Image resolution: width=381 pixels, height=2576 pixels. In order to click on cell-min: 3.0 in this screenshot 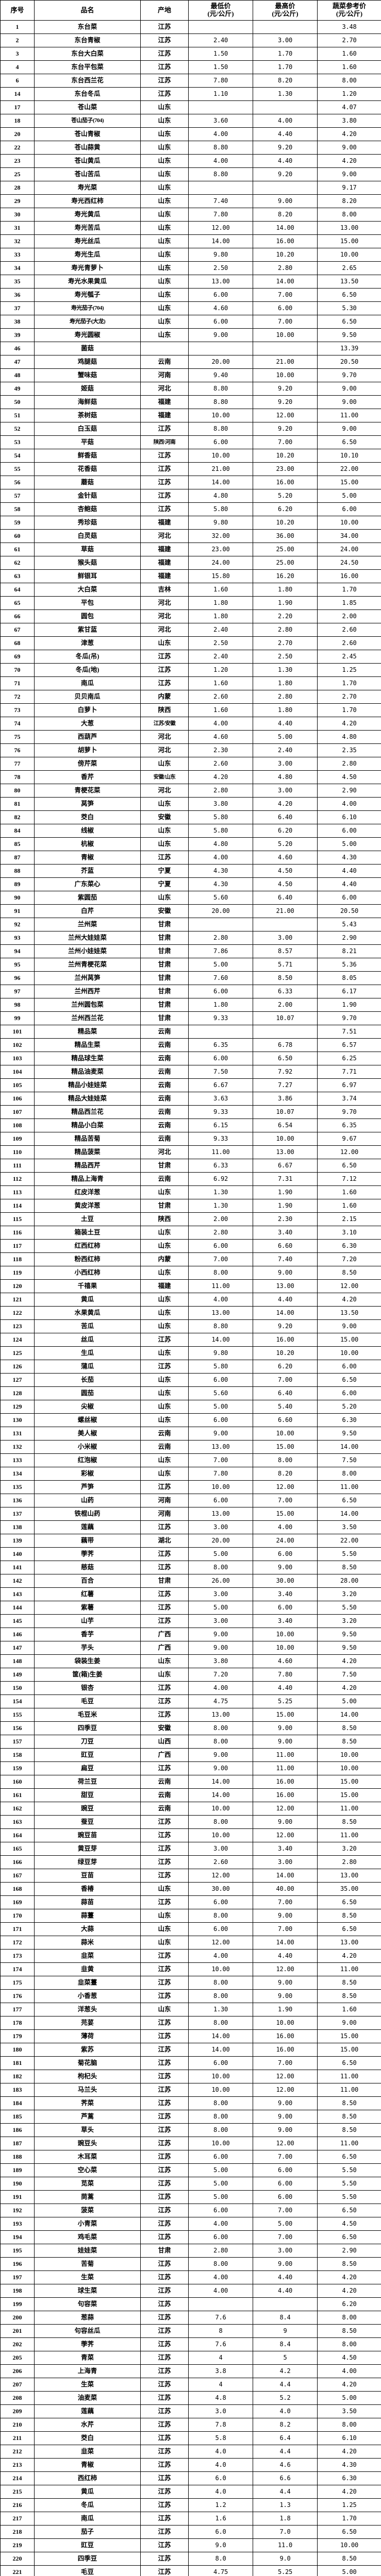, I will do `click(221, 2411)`.